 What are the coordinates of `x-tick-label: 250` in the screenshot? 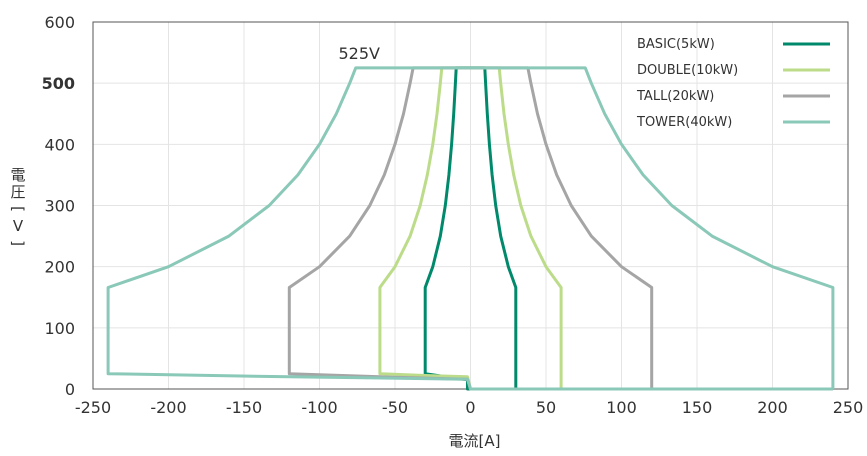 It's located at (848, 407).